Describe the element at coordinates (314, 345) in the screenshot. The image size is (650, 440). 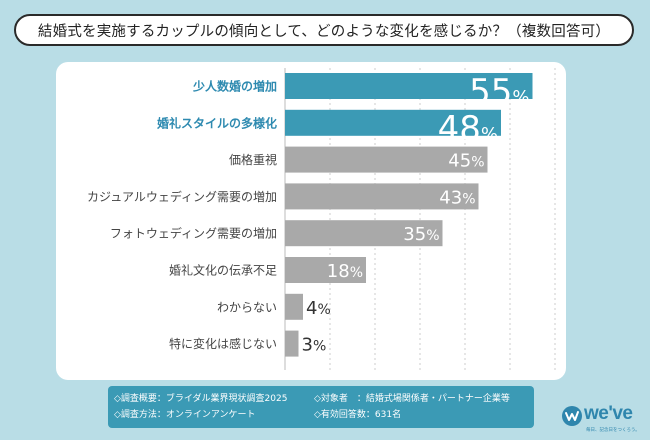
I see `value-label: 3%` at that location.